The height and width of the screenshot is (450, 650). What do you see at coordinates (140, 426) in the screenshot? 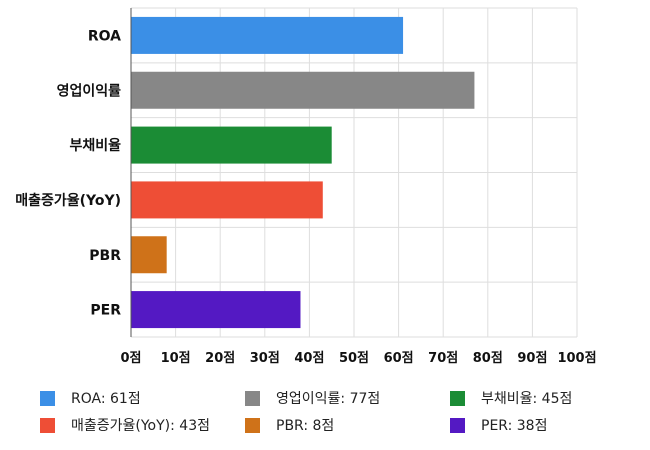
I see `legend-label-sales-growth: 매출증가율(YoY): 43점` at bounding box center [140, 426].